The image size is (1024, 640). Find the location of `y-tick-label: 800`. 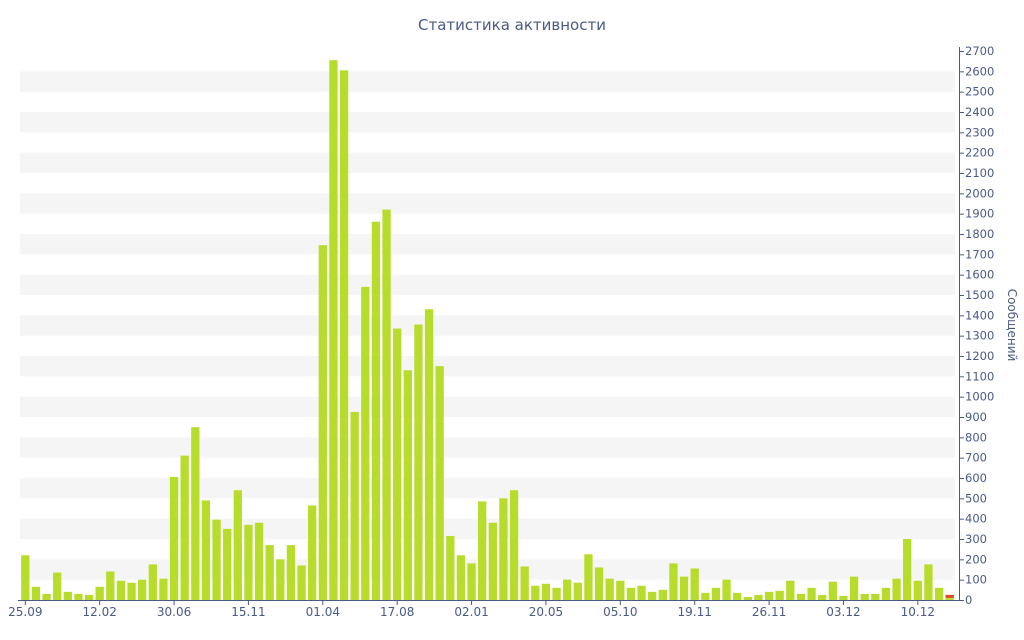

y-tick-label: 800 is located at coordinates (976, 437).